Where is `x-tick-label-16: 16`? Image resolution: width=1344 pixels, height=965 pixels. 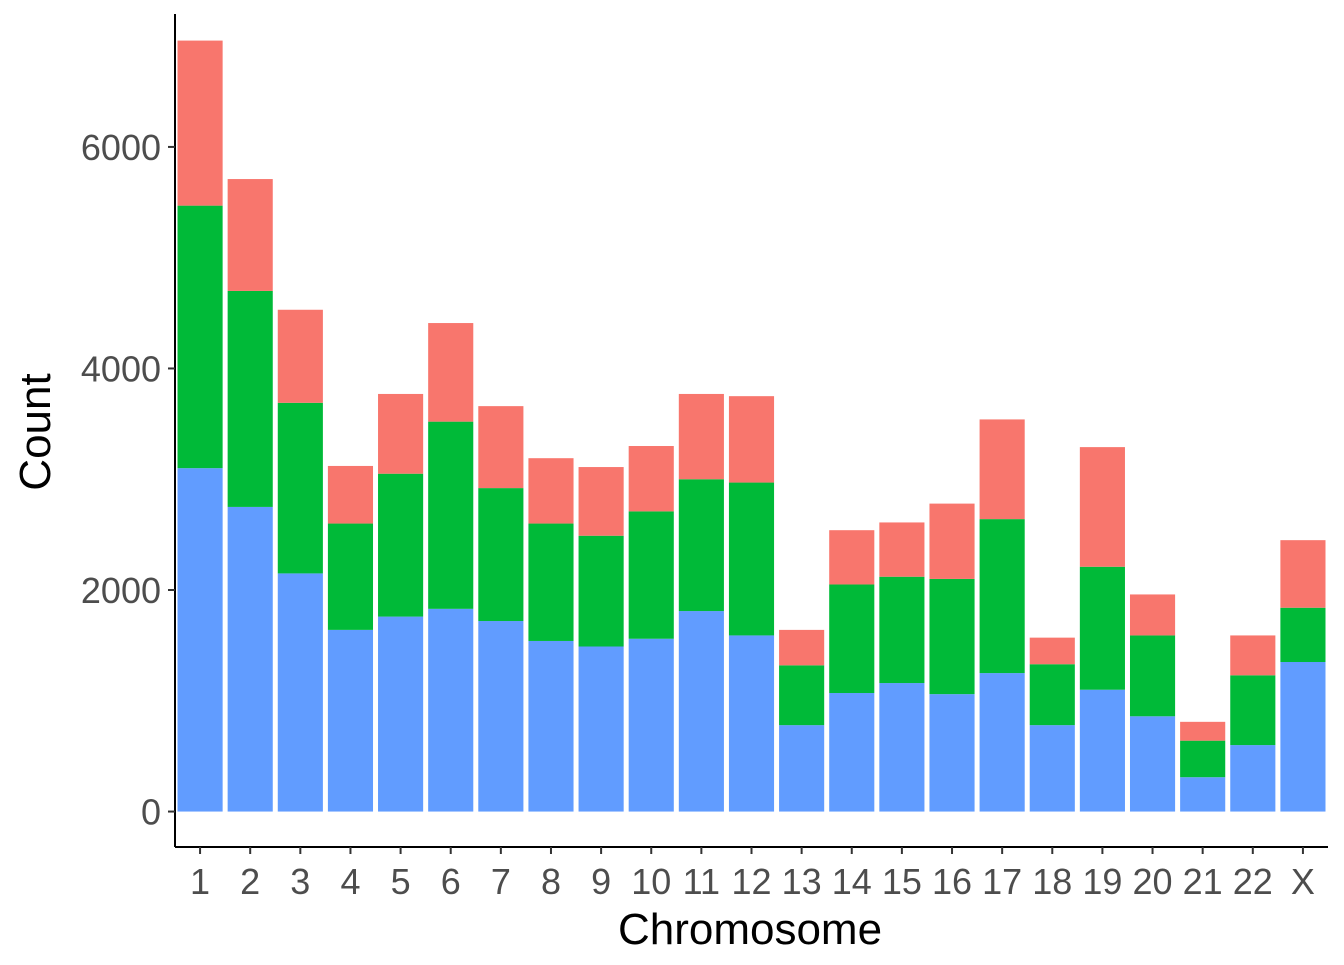 x-tick-label-16: 16 is located at coordinates (952, 881).